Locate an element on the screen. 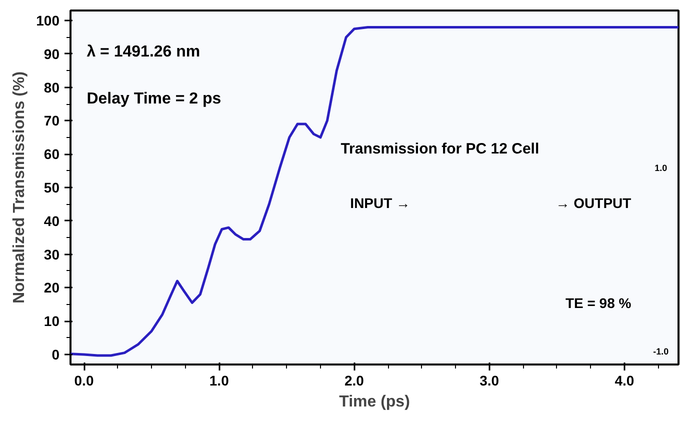  y-tick-label: 10 is located at coordinates (52, 321).